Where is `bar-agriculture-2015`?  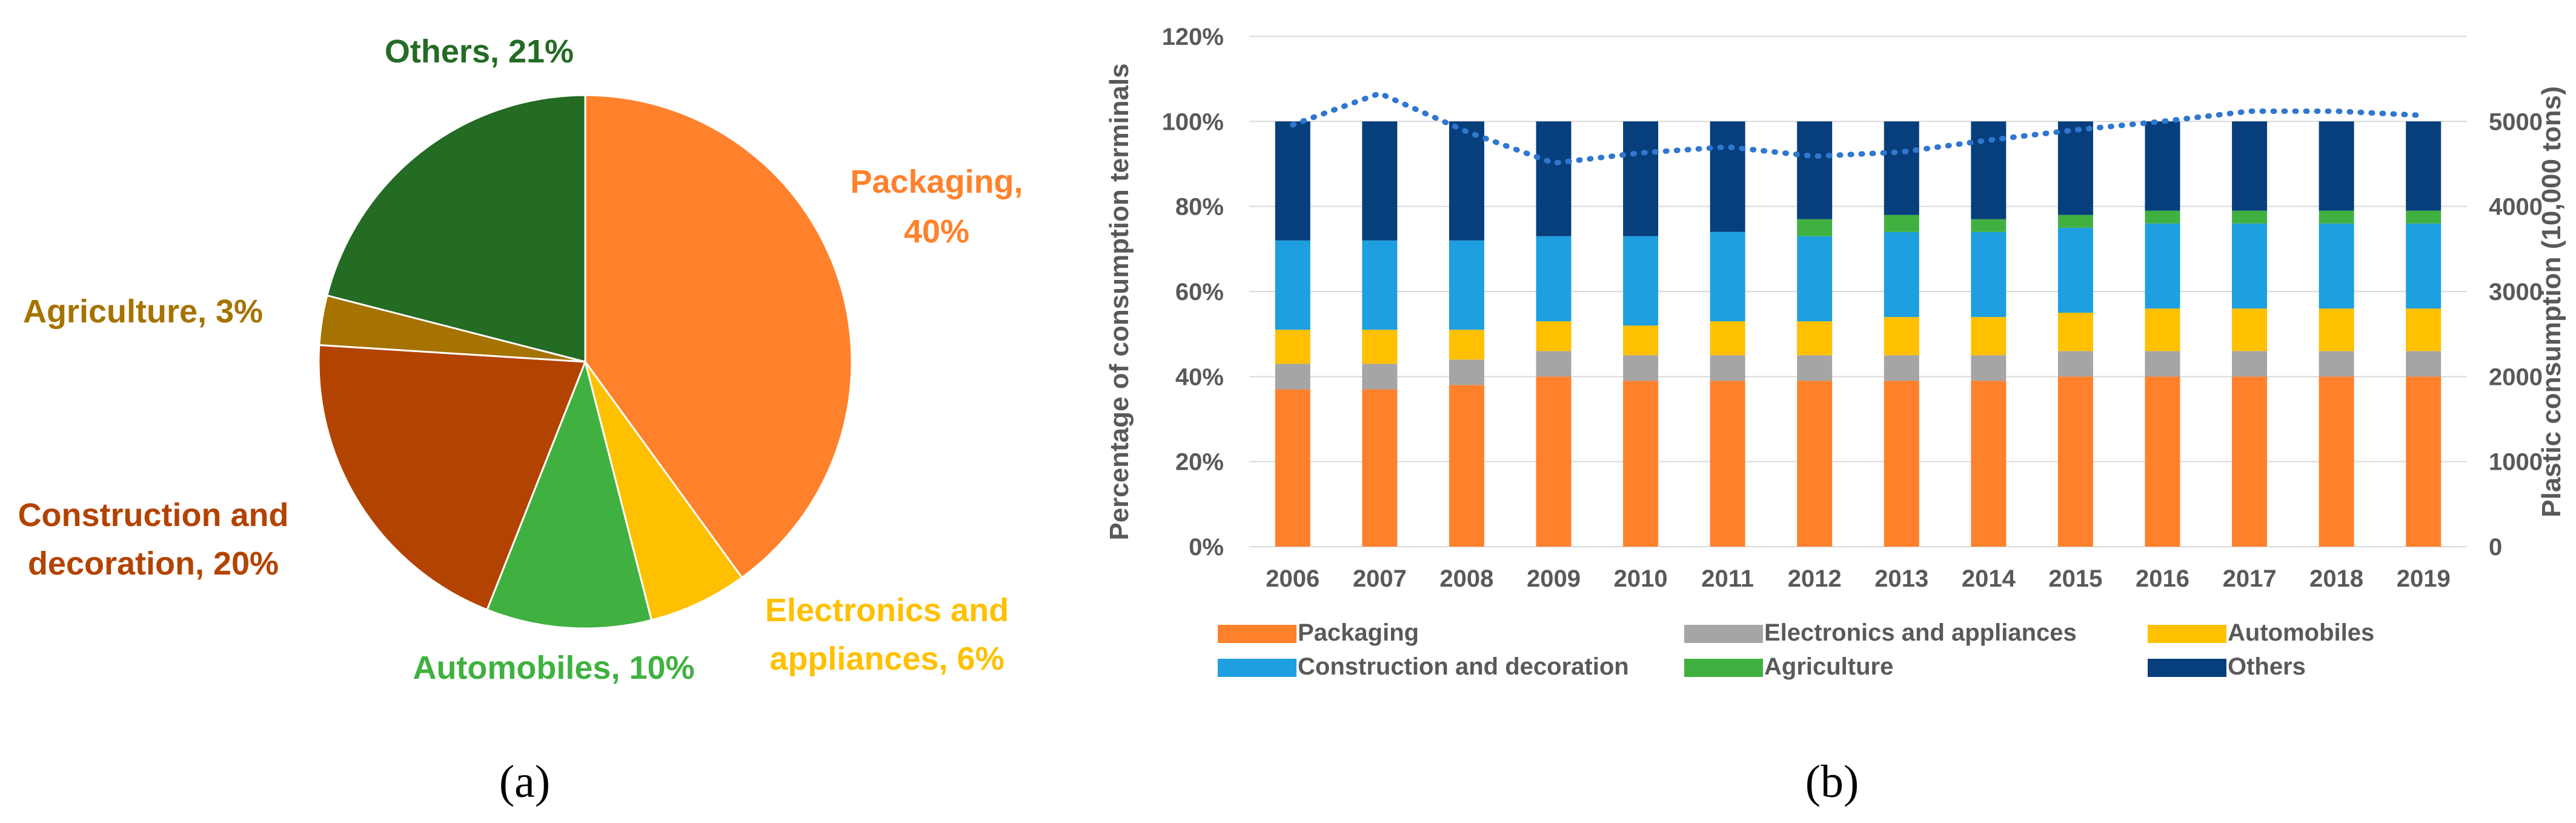
bar-agriculture-2015 is located at coordinates (2075, 221).